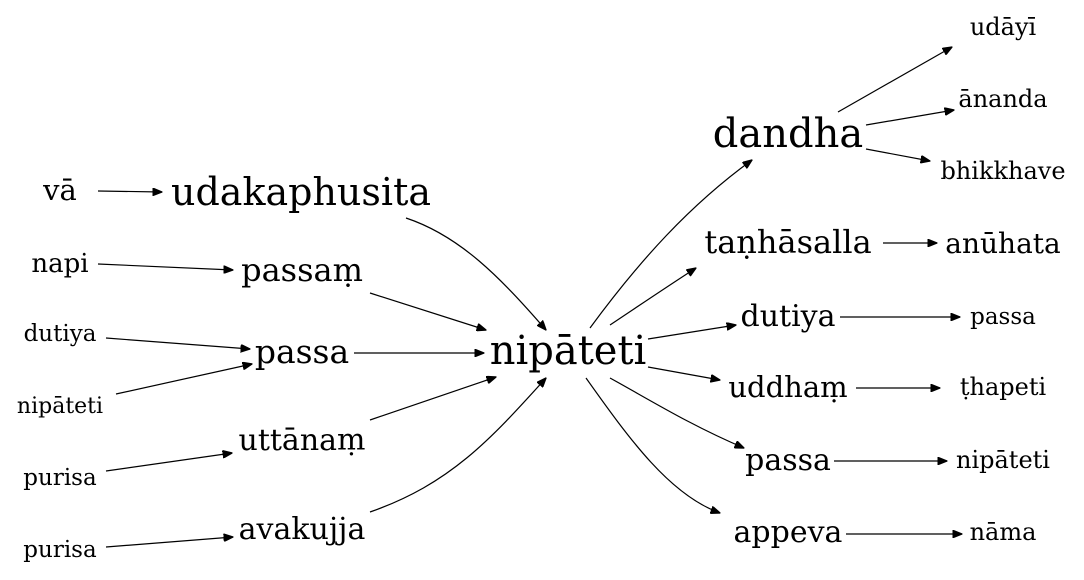 Image resolution: width=1084 pixels, height=580 pixels. What do you see at coordinates (129, 191) in the screenshot?
I see `edge-va-udakaphusita` at bounding box center [129, 191].